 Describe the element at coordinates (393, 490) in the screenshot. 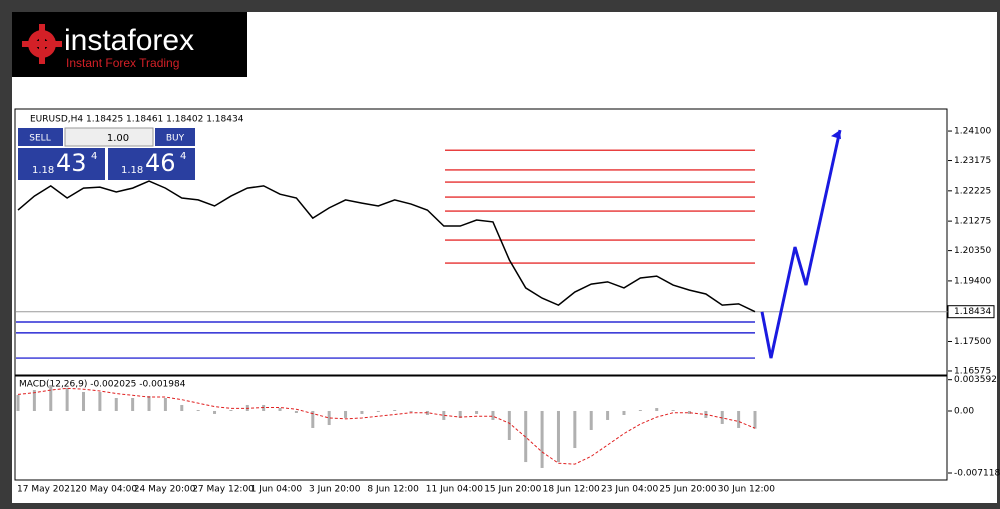

I see `x-tick-label: 8 Jun 12:00` at that location.